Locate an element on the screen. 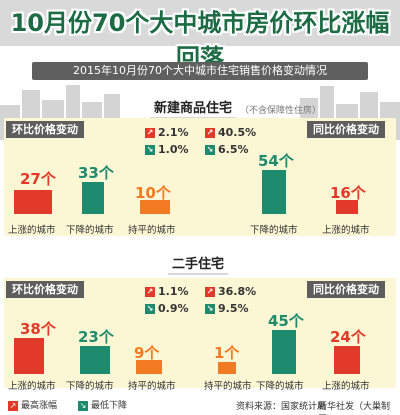 This screenshot has height=415, width=400. legend-max-fall: ↘ 最低下降 is located at coordinates (103, 405).